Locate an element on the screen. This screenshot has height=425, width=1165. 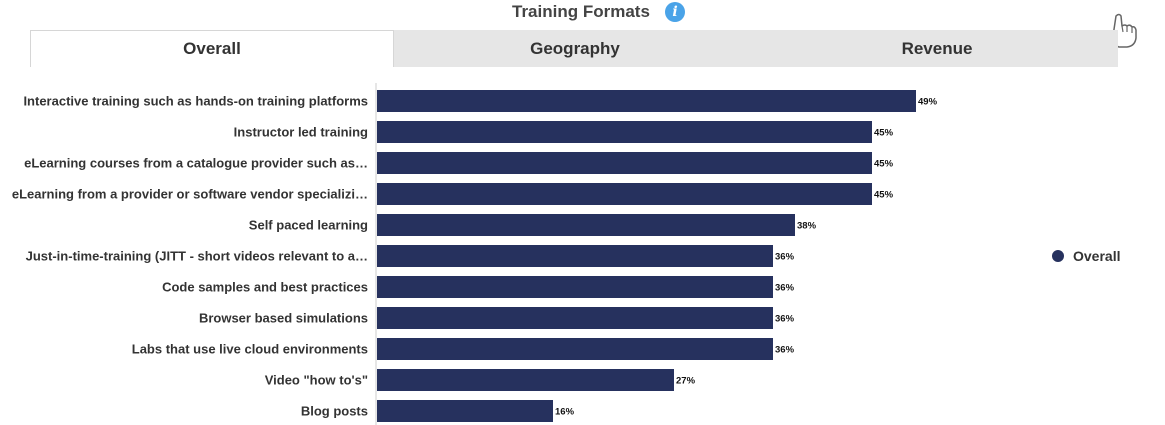
tab-overall: Overall is located at coordinates (212, 48).